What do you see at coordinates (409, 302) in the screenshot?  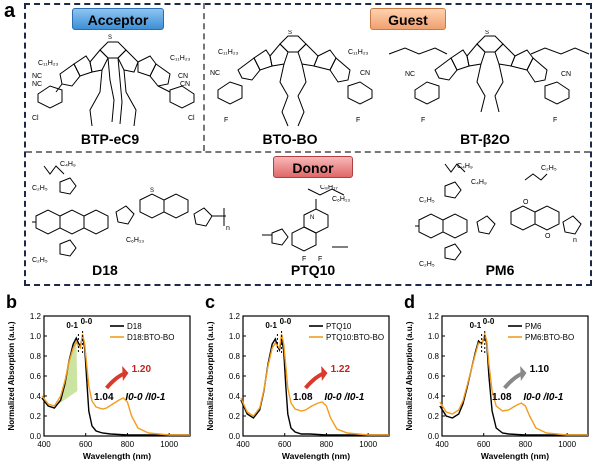 I see `panel-letter-d: d` at bounding box center [409, 302].